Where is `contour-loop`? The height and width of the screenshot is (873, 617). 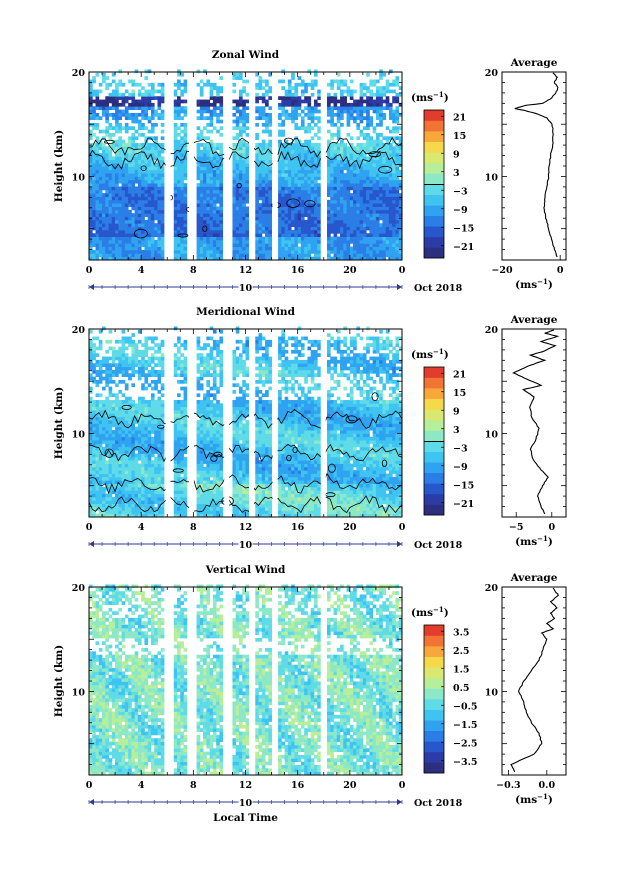 contour-loop is located at coordinates (109, 141).